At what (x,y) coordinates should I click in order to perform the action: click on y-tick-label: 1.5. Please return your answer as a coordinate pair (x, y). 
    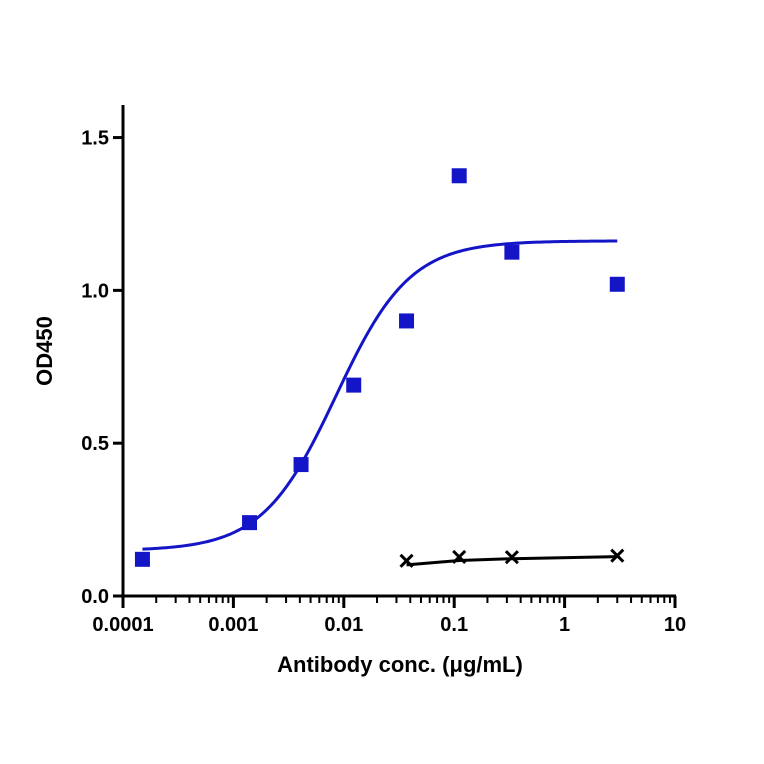
    Looking at the image, I should click on (95, 139).